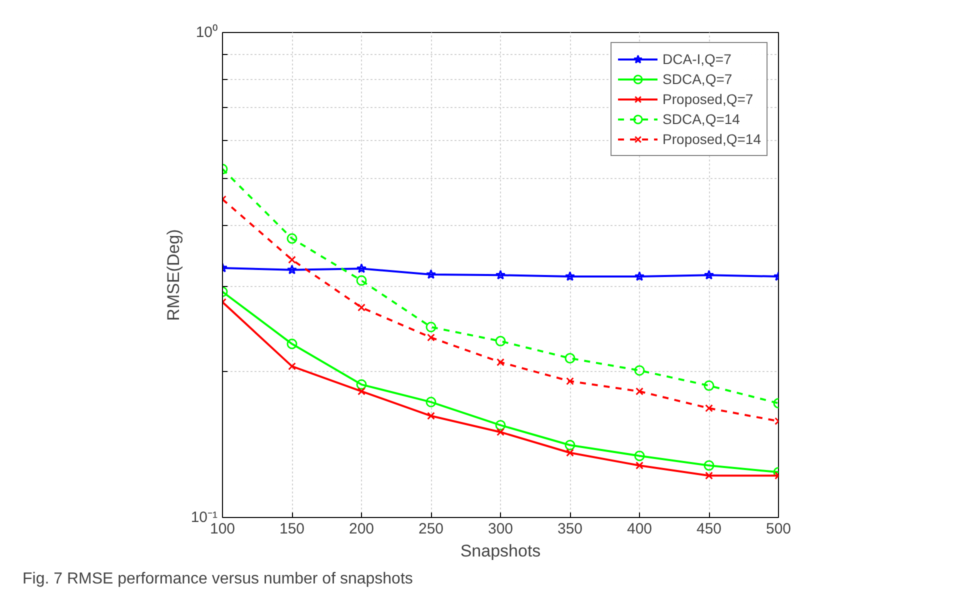  Describe the element at coordinates (173, 275) in the screenshot. I see `y-axis-title: RMSE(Deg)` at that location.